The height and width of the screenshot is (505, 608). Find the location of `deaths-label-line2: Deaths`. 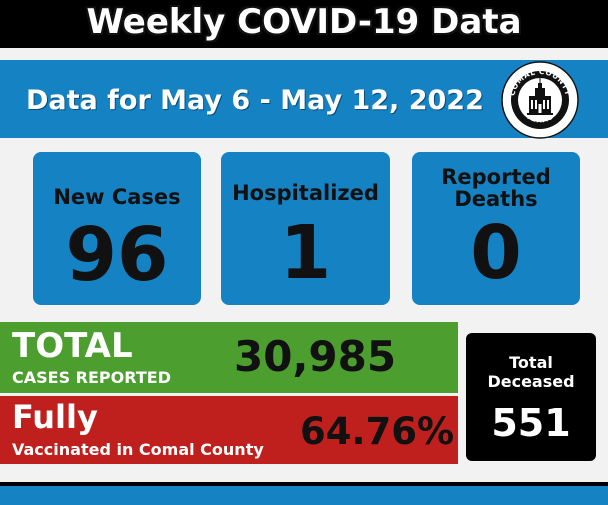

deaths-label-line2: Deaths is located at coordinates (496, 199).